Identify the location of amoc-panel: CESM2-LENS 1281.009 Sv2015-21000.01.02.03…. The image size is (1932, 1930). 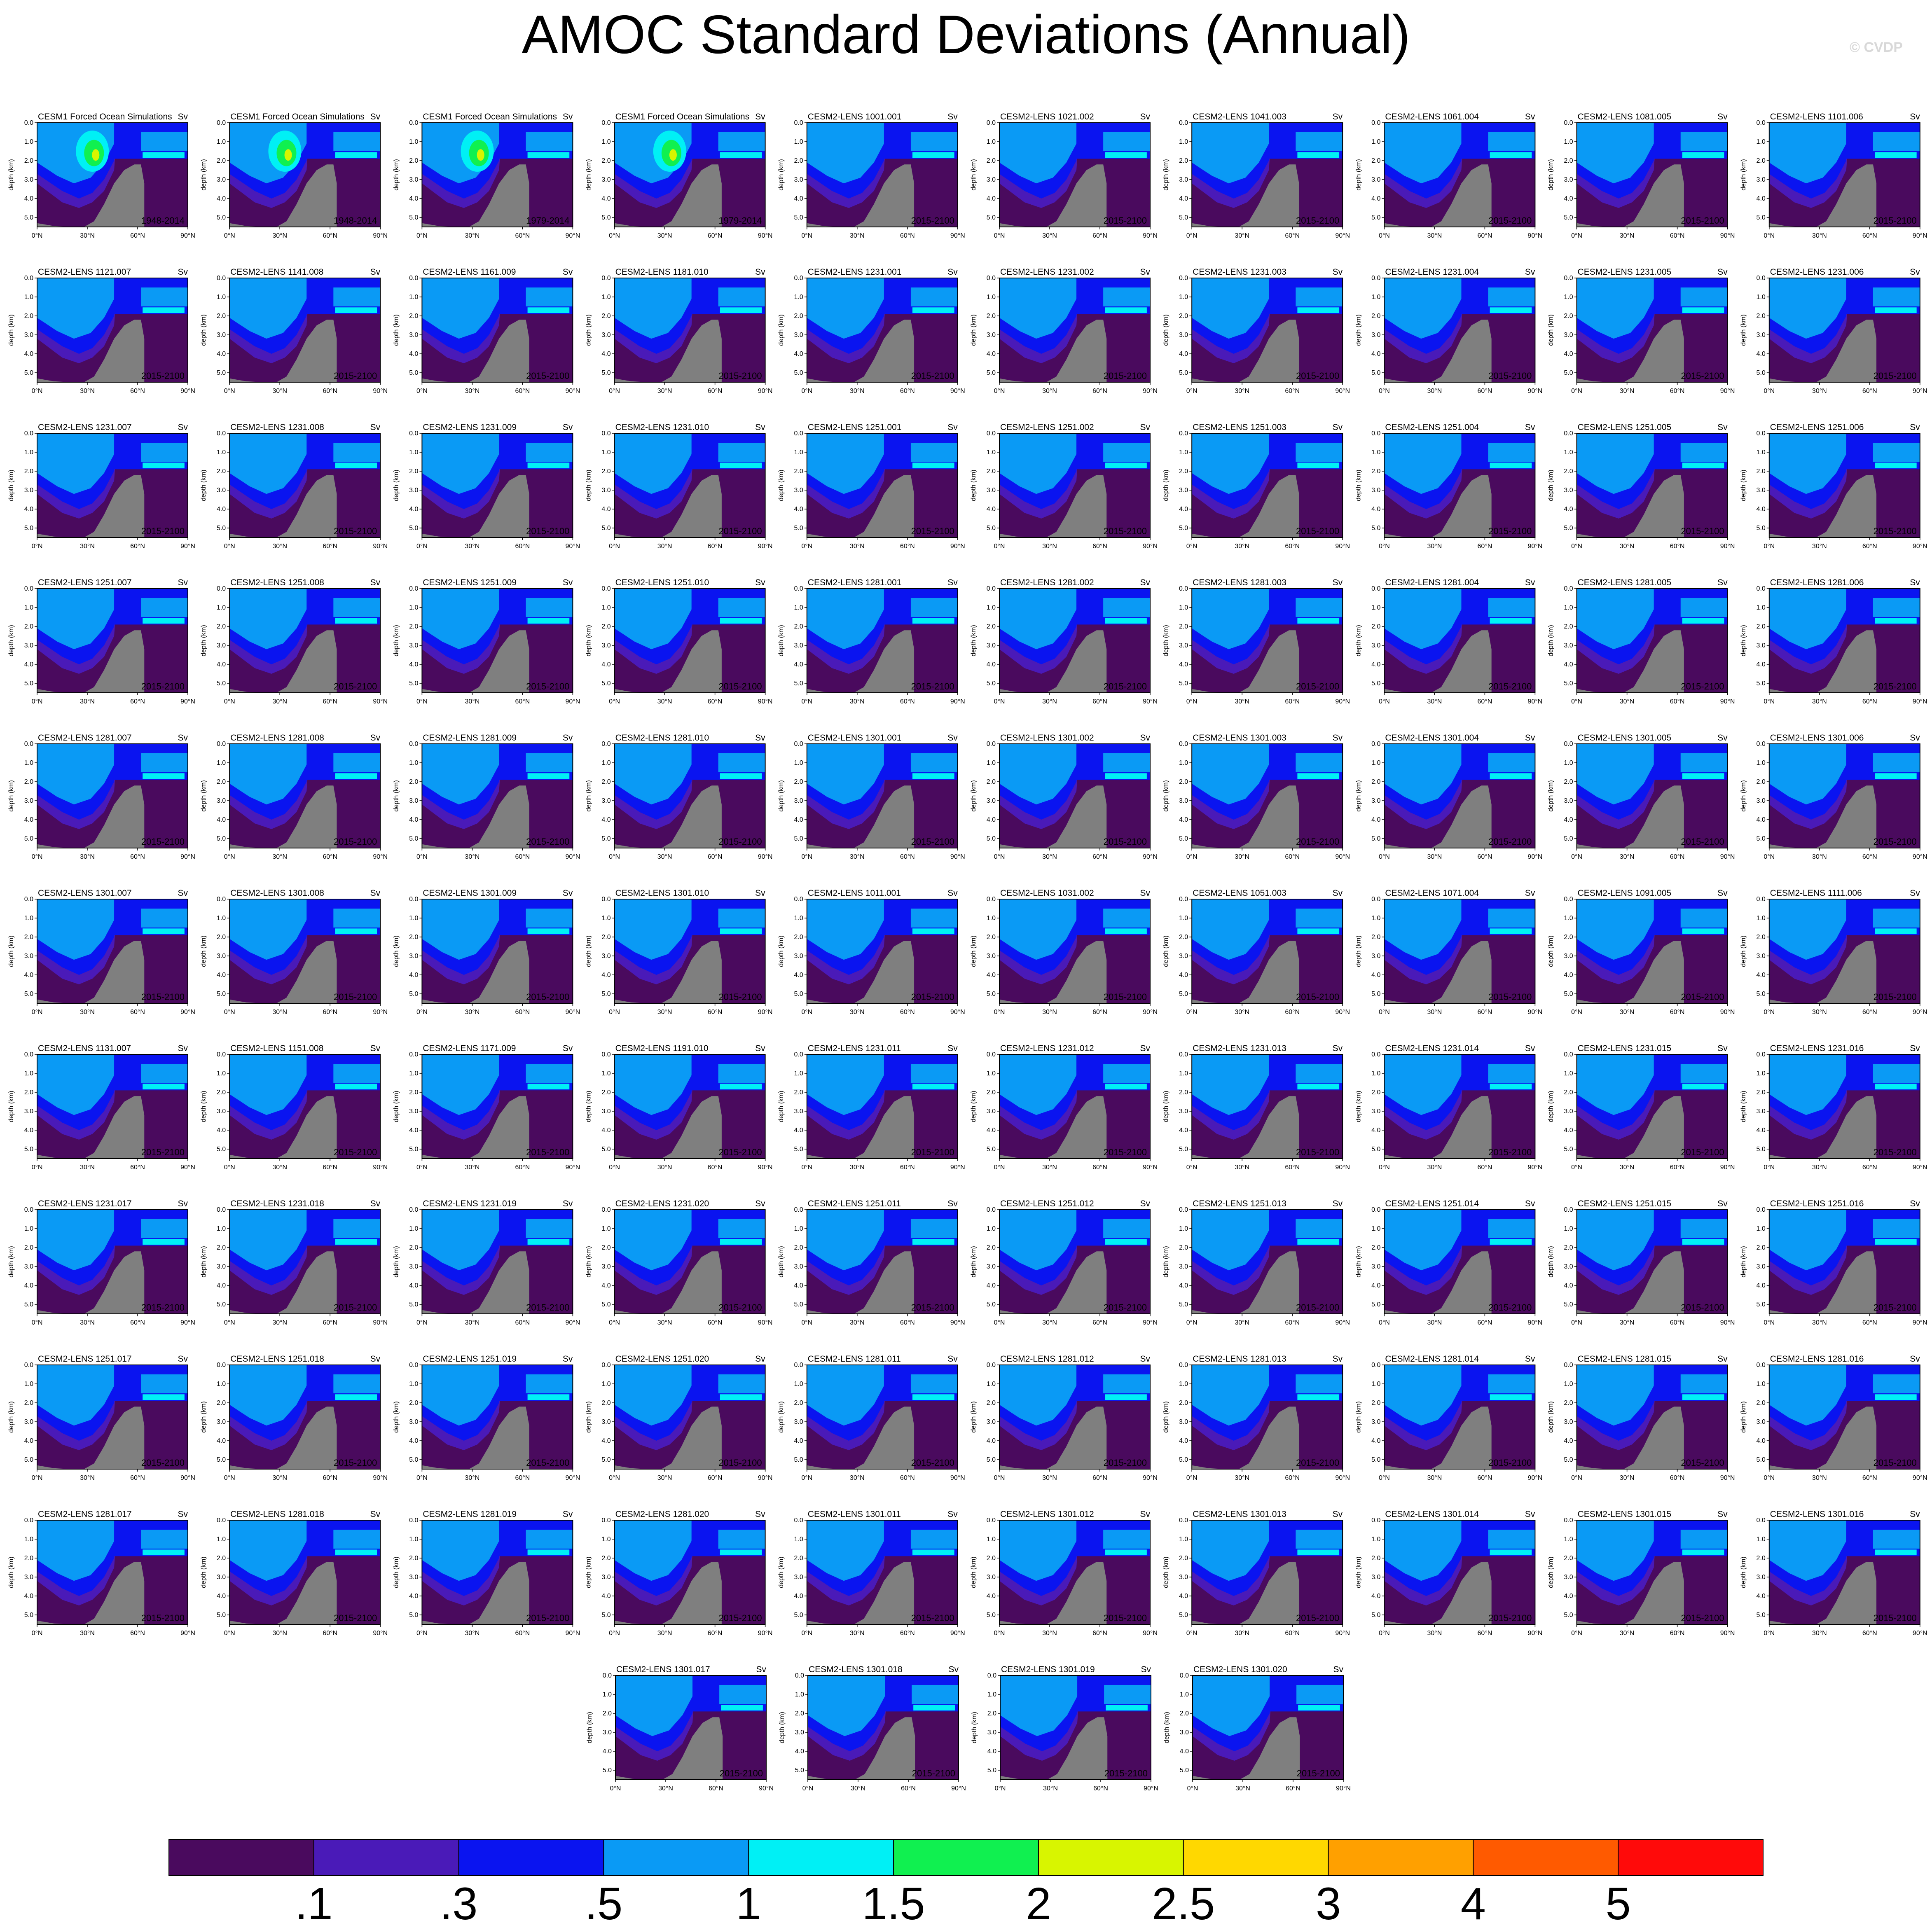
(486, 796).